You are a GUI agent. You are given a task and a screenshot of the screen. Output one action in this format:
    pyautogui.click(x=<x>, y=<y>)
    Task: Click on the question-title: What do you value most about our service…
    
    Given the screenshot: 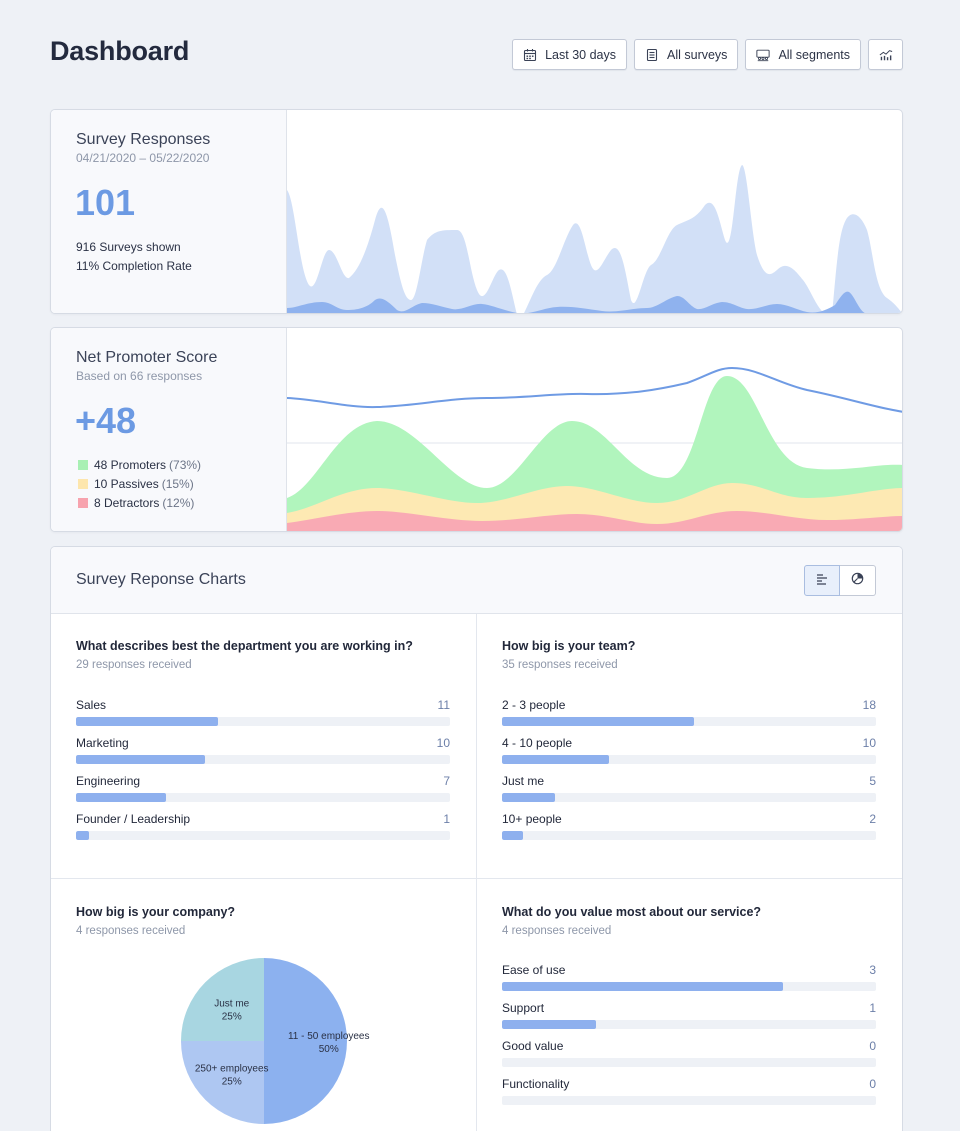 What is the action you would take?
    pyautogui.click(x=632, y=912)
    